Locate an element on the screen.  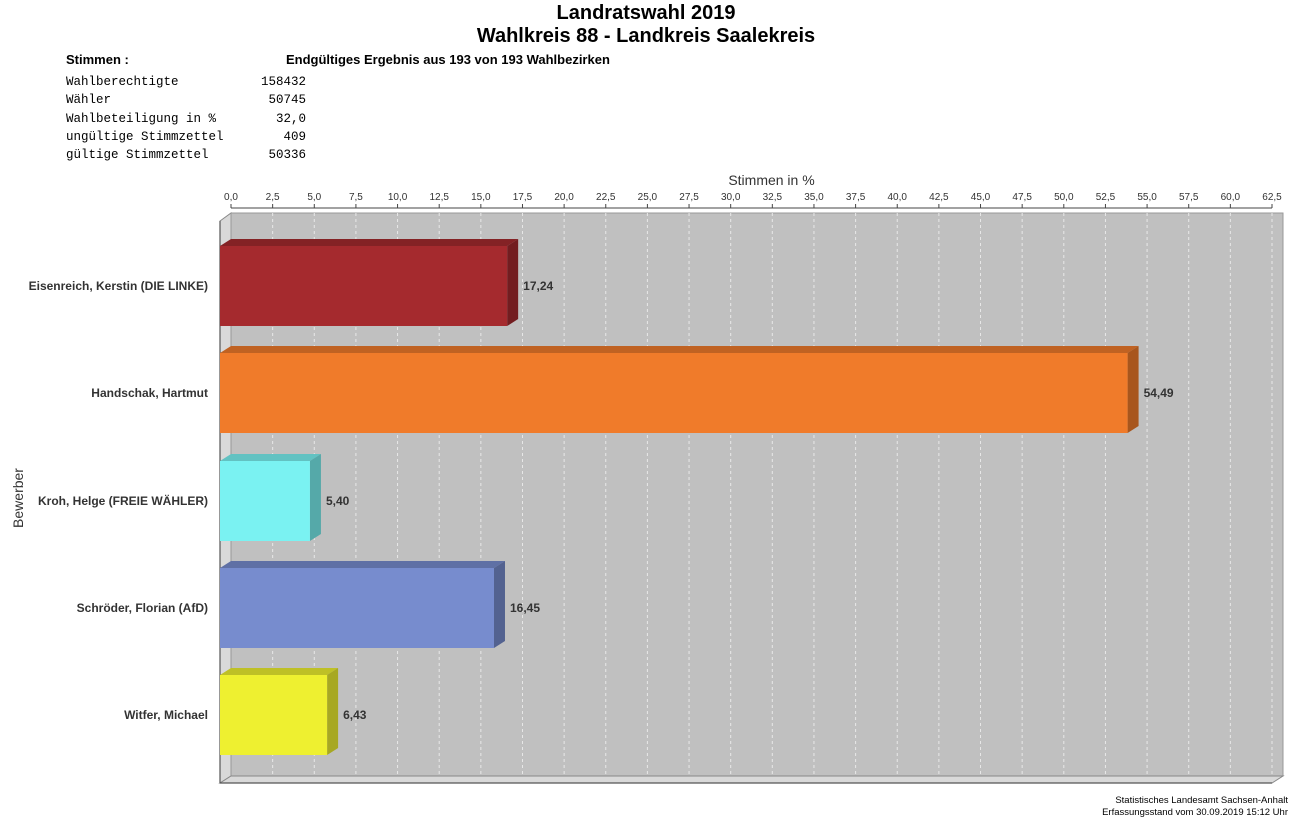
stat-value: 32,0 is located at coordinates (290, 118).